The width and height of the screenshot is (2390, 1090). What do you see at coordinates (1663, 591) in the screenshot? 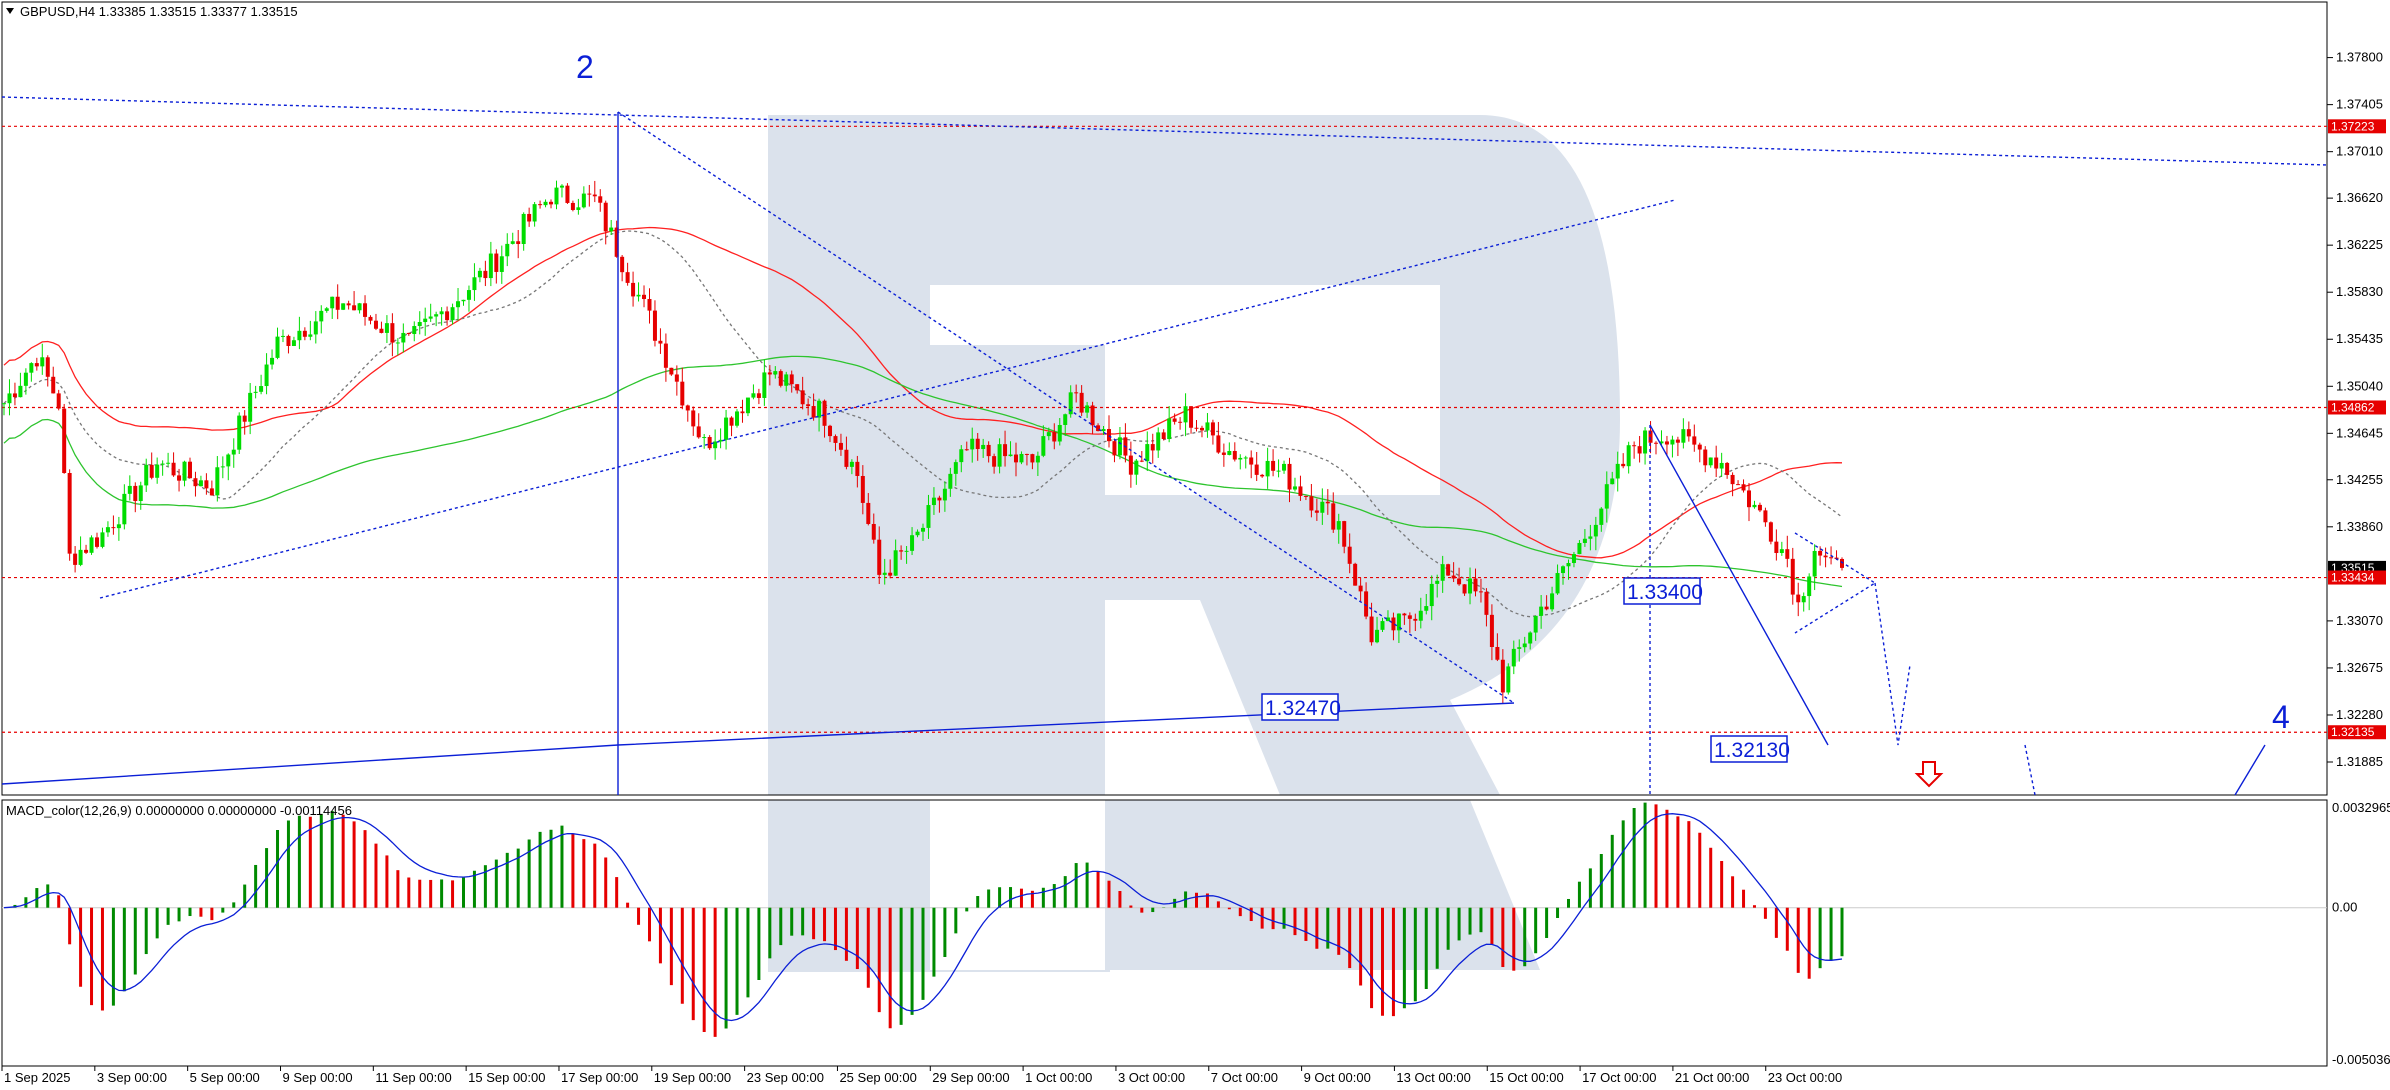
I see `level-box-1: 1.33400` at bounding box center [1663, 591].